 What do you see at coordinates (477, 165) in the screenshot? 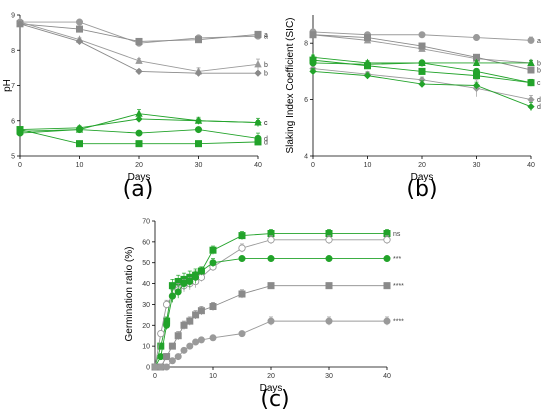
I see `x-tick-label: 30` at bounding box center [477, 165].